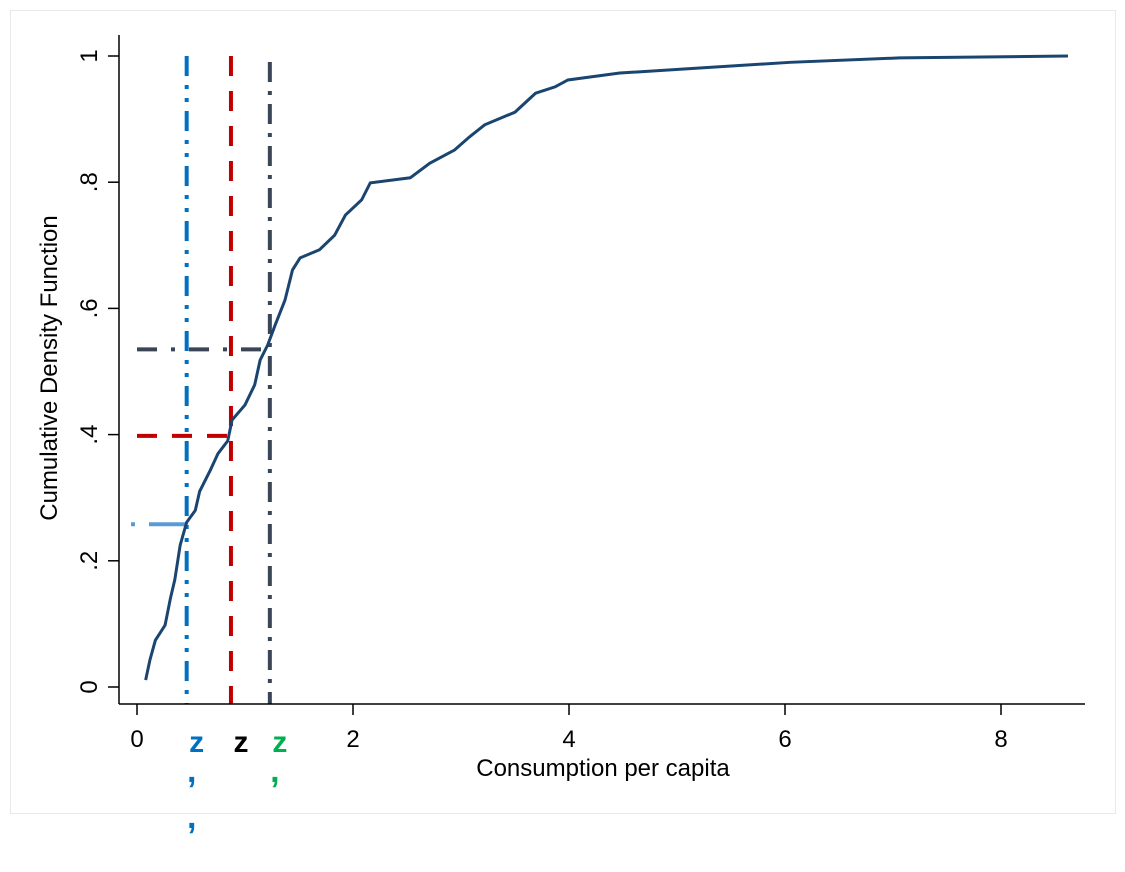  Describe the element at coordinates (89, 686) in the screenshot. I see `y-tick-label: 0` at that location.